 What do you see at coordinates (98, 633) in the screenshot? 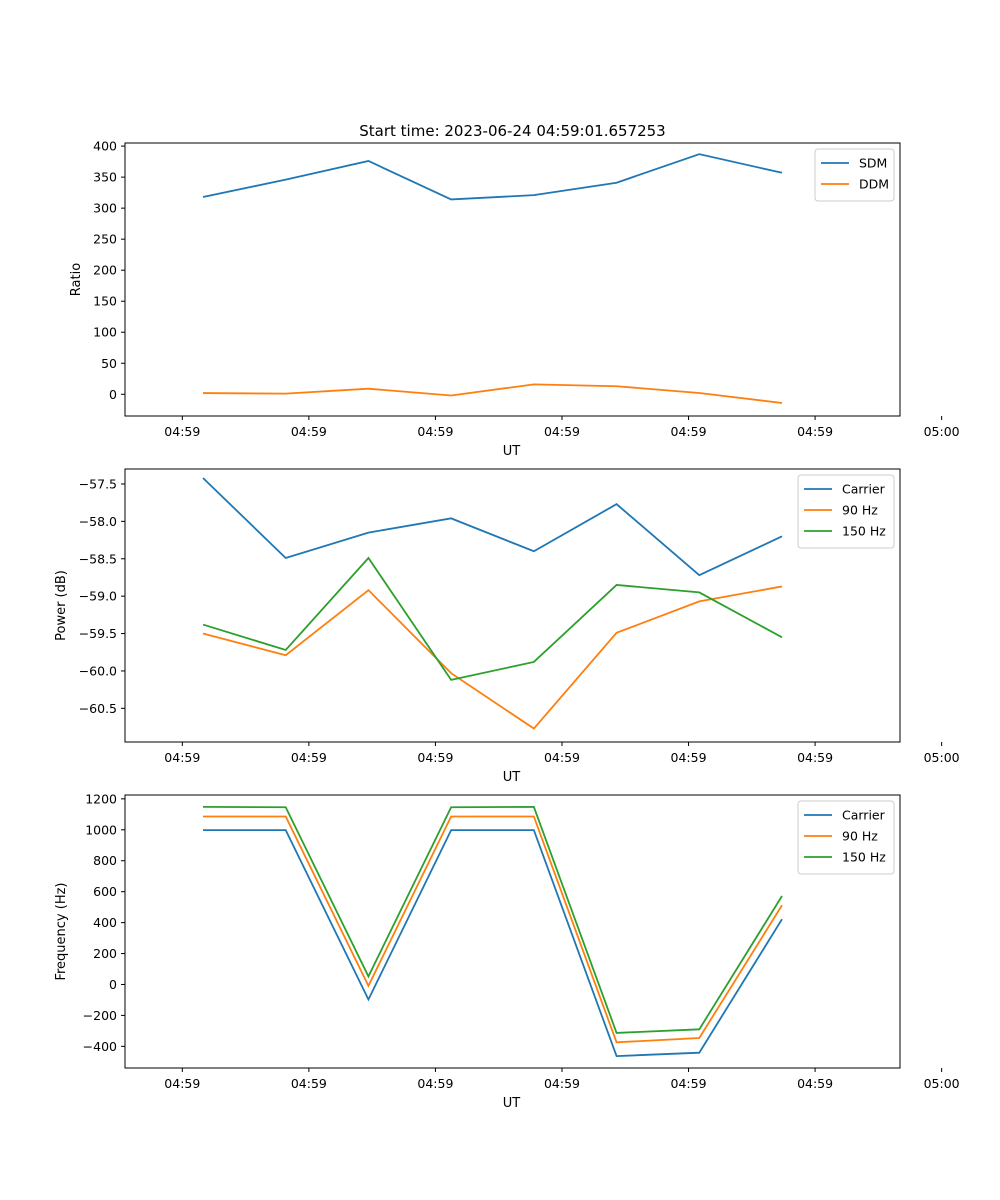
I see `y-tick-label: −59.5` at bounding box center [98, 633].